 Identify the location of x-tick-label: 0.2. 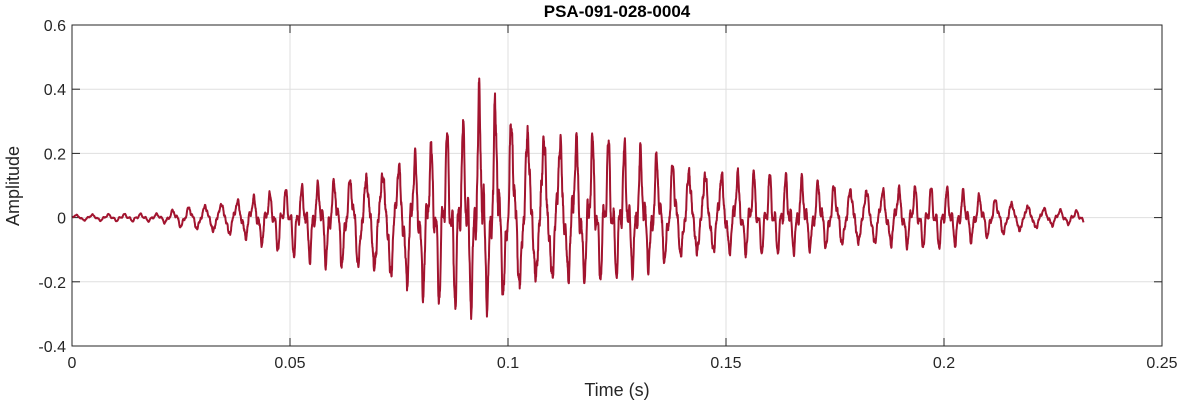
(944, 363).